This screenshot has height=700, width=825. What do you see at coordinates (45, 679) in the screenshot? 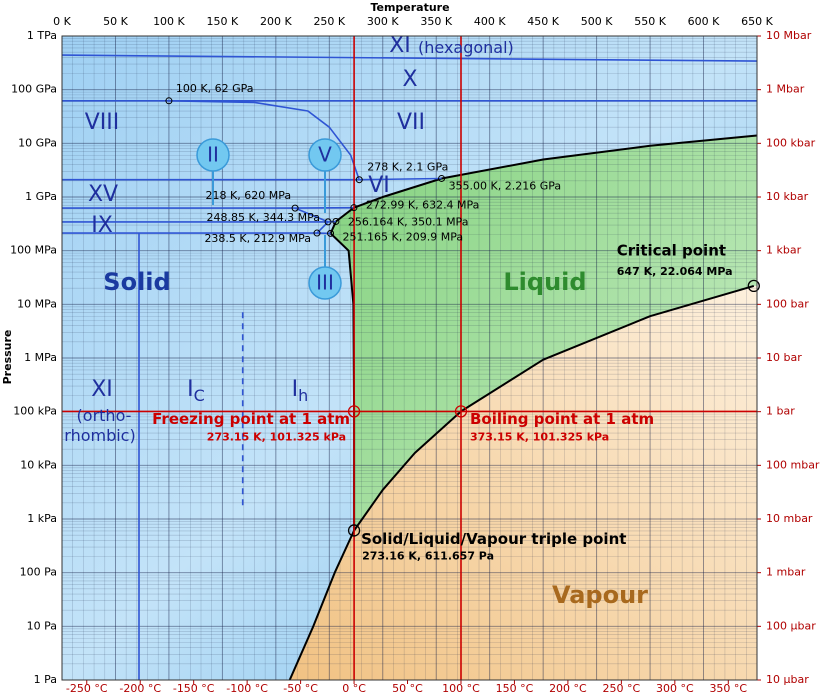
I see `y-tick-label: 1 Pa` at bounding box center [45, 679].